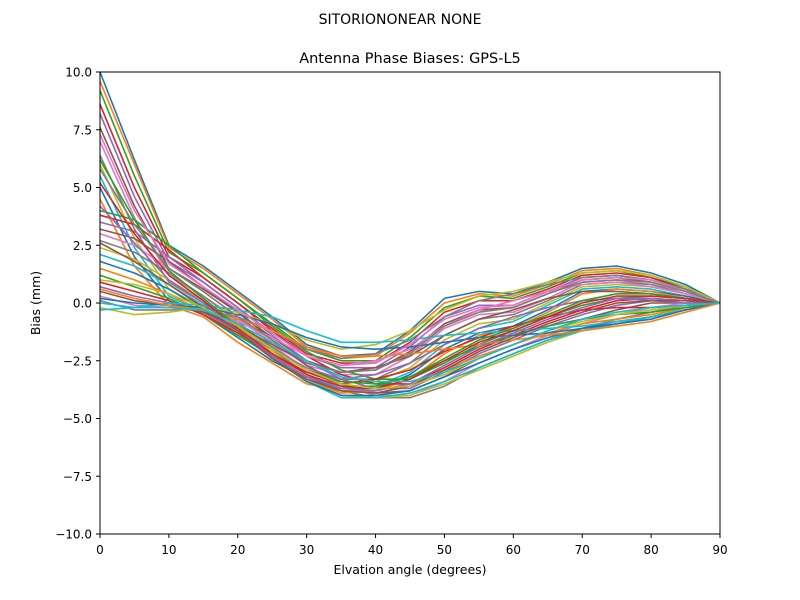 The image size is (800, 600). Describe the element at coordinates (77, 419) in the screenshot. I see `y-tick-label: −5.0` at that location.